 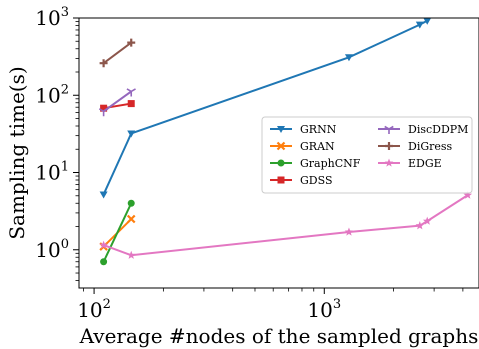 What do you see at coordinates (324, 309) in the screenshot?
I see `x-tick-label: 103` at bounding box center [324, 309].